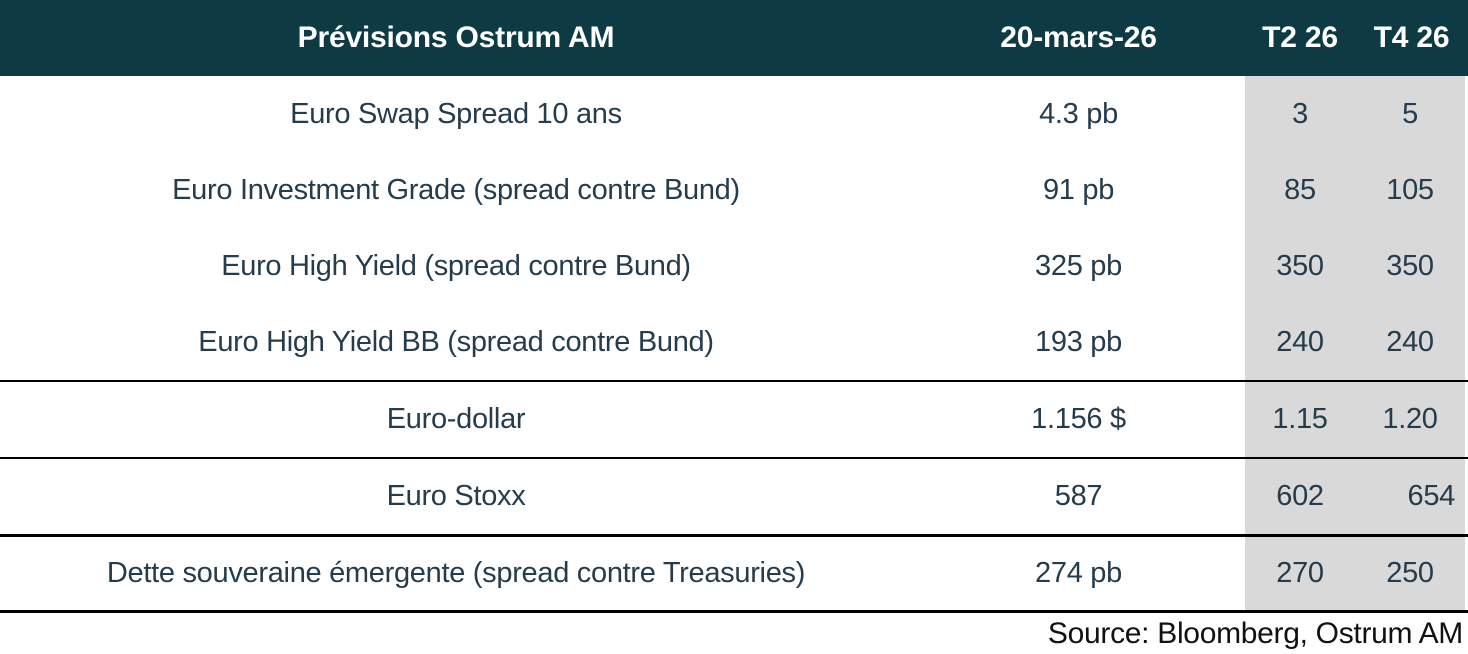  Describe the element at coordinates (1411, 37) in the screenshot. I see `column-header-t4-26: T4 26` at that location.